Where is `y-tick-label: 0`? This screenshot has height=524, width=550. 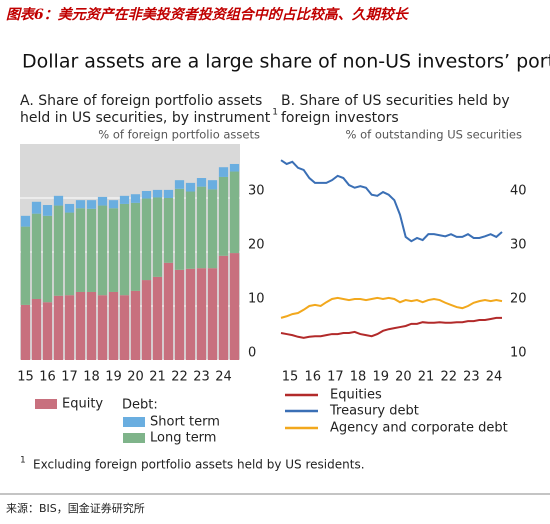
y-tick-label: 0 is located at coordinates (252, 353).